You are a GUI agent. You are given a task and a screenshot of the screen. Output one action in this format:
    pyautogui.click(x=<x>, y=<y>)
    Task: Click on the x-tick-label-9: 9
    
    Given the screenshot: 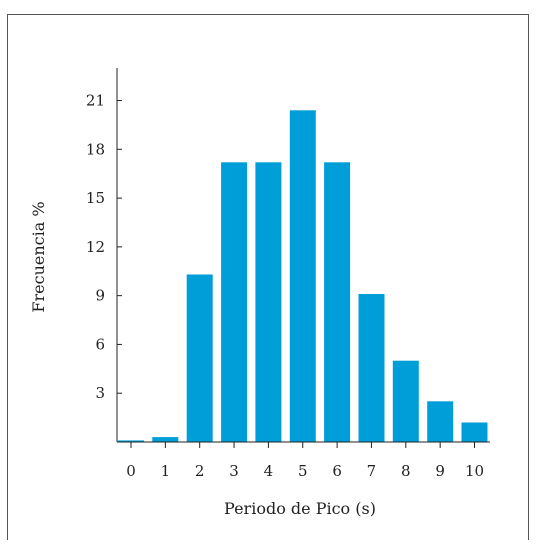 What is the action you would take?
    pyautogui.click(x=440, y=471)
    